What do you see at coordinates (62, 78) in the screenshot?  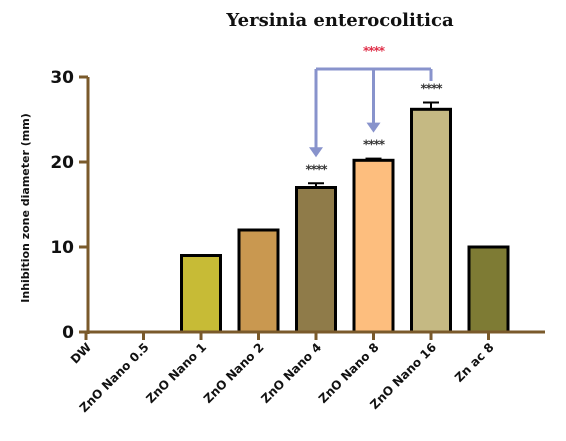 I see `y-tick-label-3: 30` at bounding box center [62, 78].